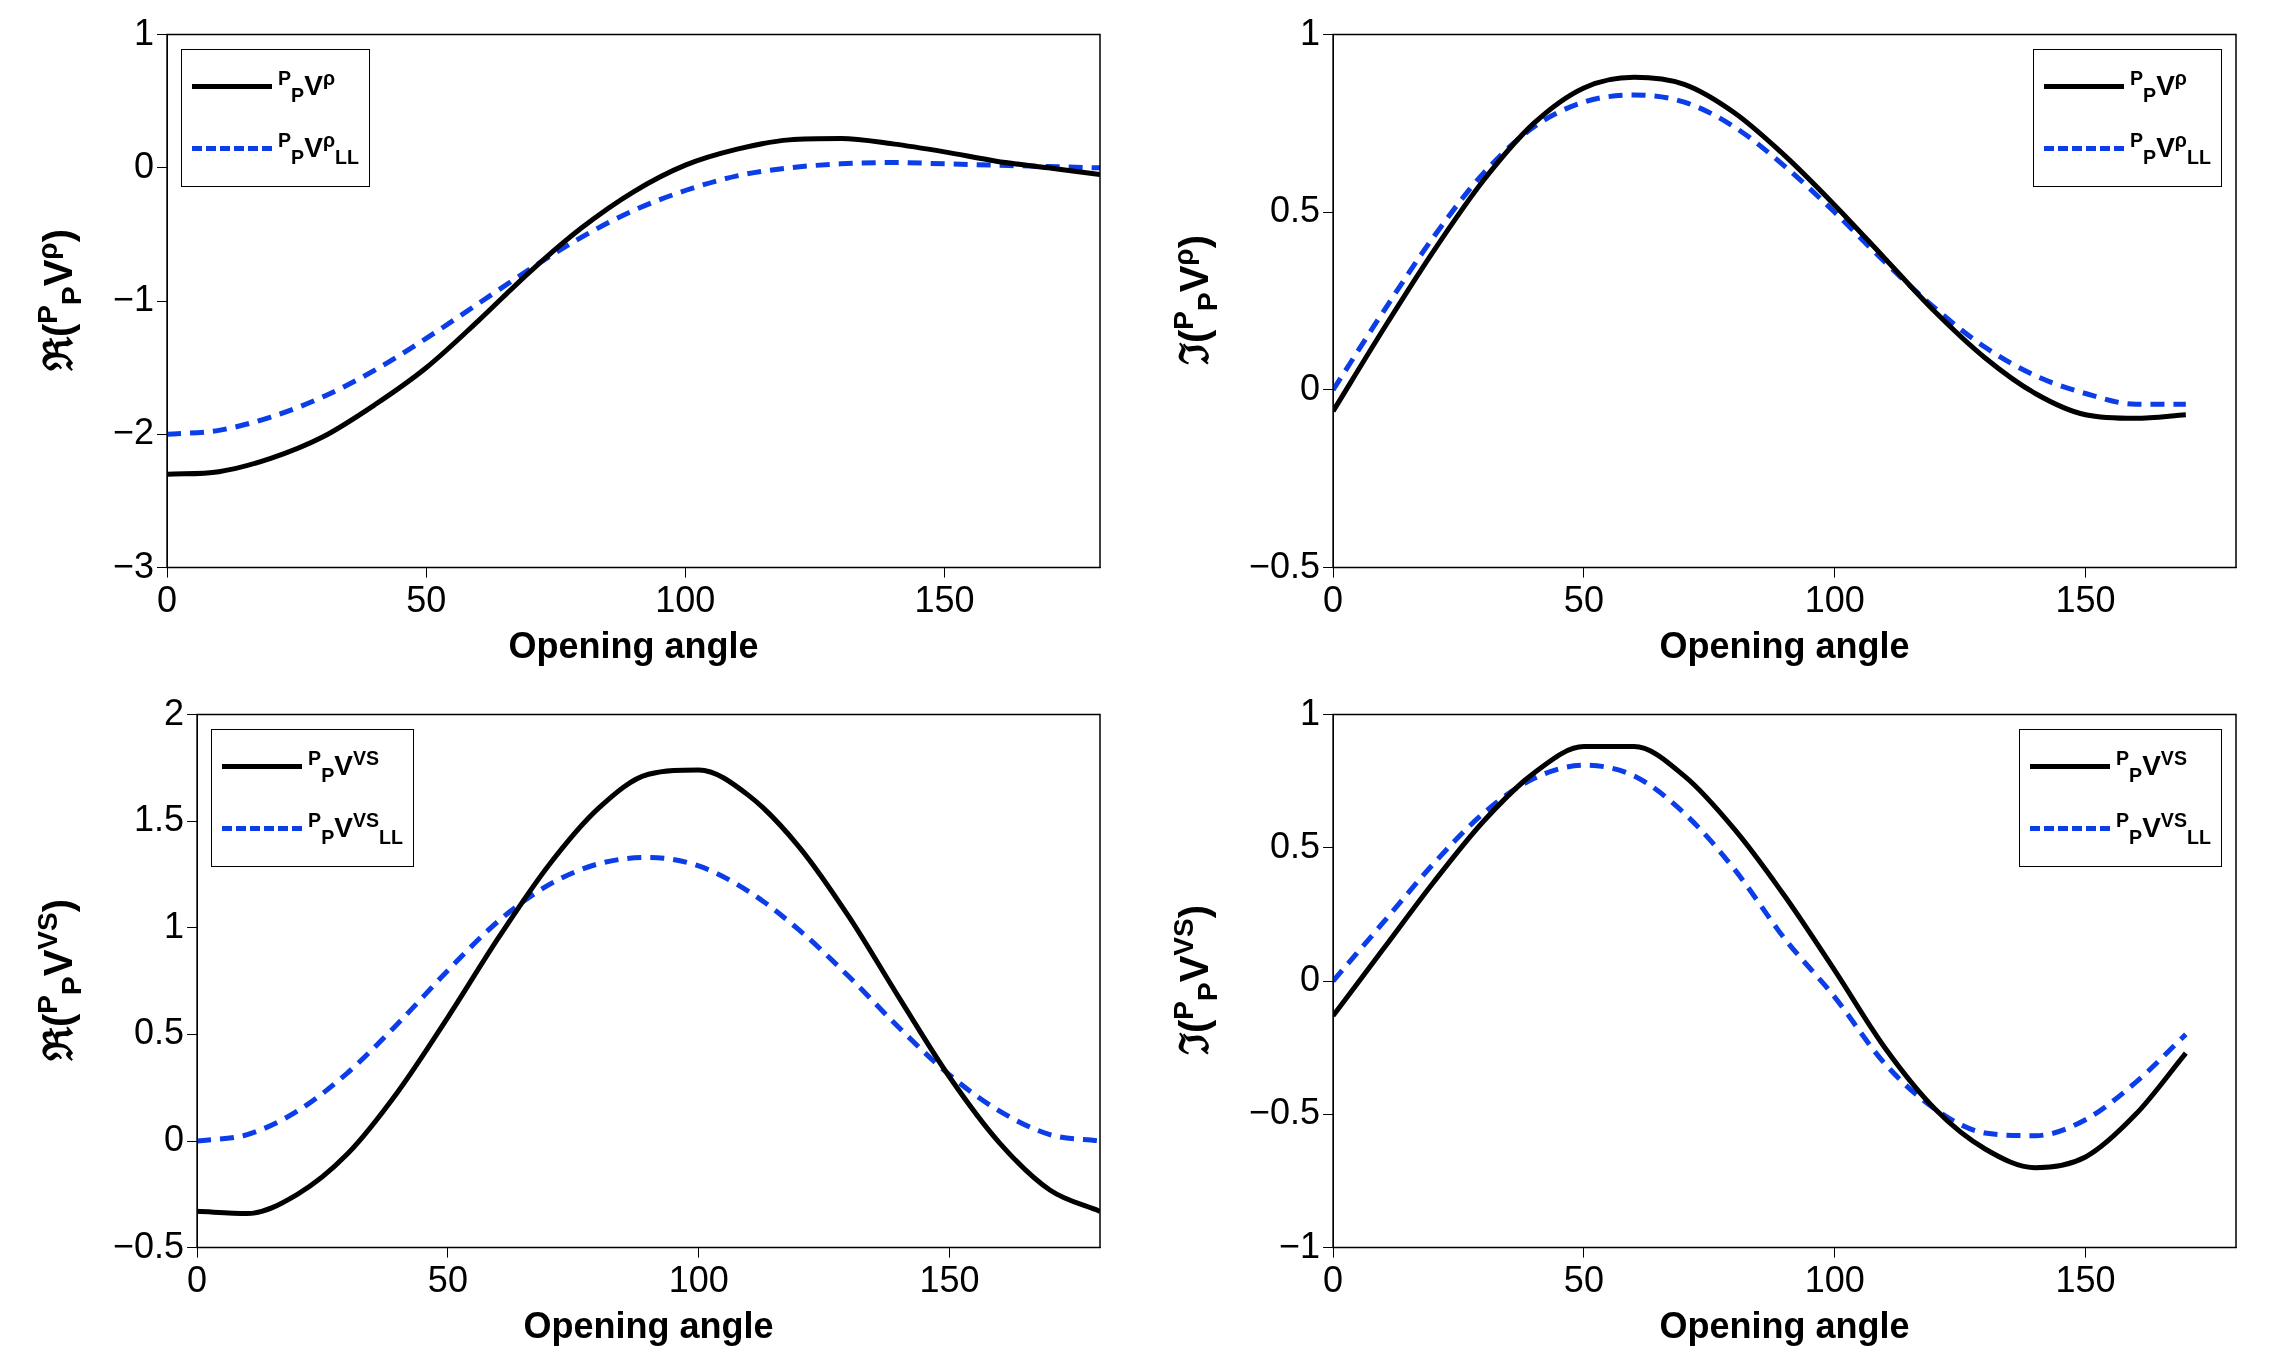 The image size is (2273, 1360). What do you see at coordinates (134, 565) in the screenshot?
I see `y-tick-label: −3` at bounding box center [134, 565].